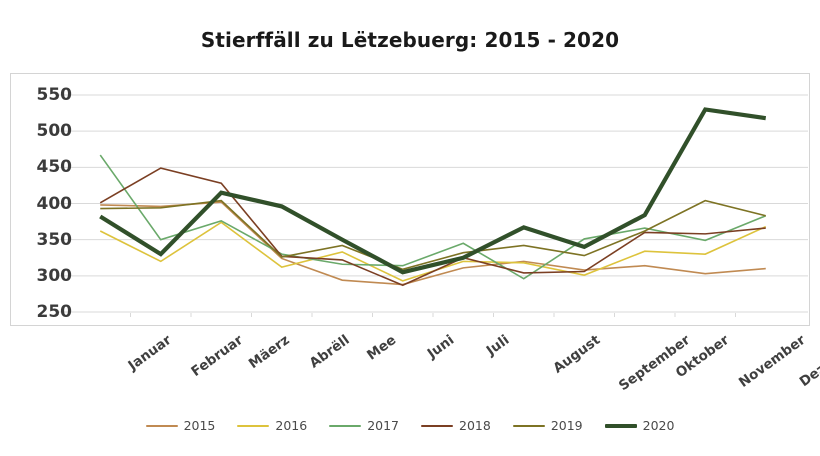  I want to click on chart-title: Stierffäll zu Lëtzebuerg: 2015 - 2020, so click(410, 40).